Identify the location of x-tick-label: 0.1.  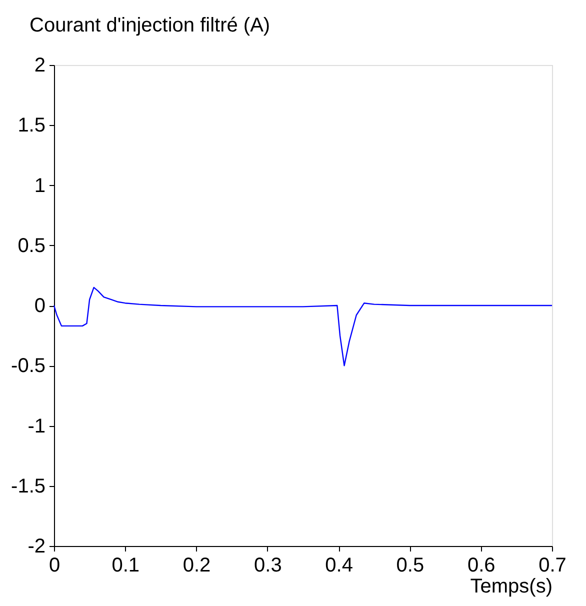
(126, 565).